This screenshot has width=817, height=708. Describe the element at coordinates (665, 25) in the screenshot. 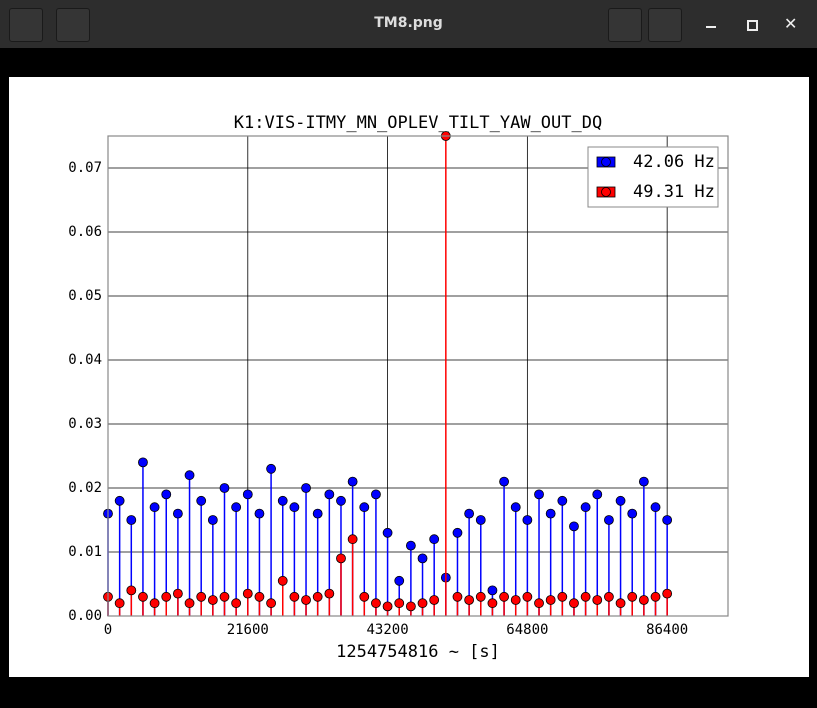

I see `menu-button` at that location.